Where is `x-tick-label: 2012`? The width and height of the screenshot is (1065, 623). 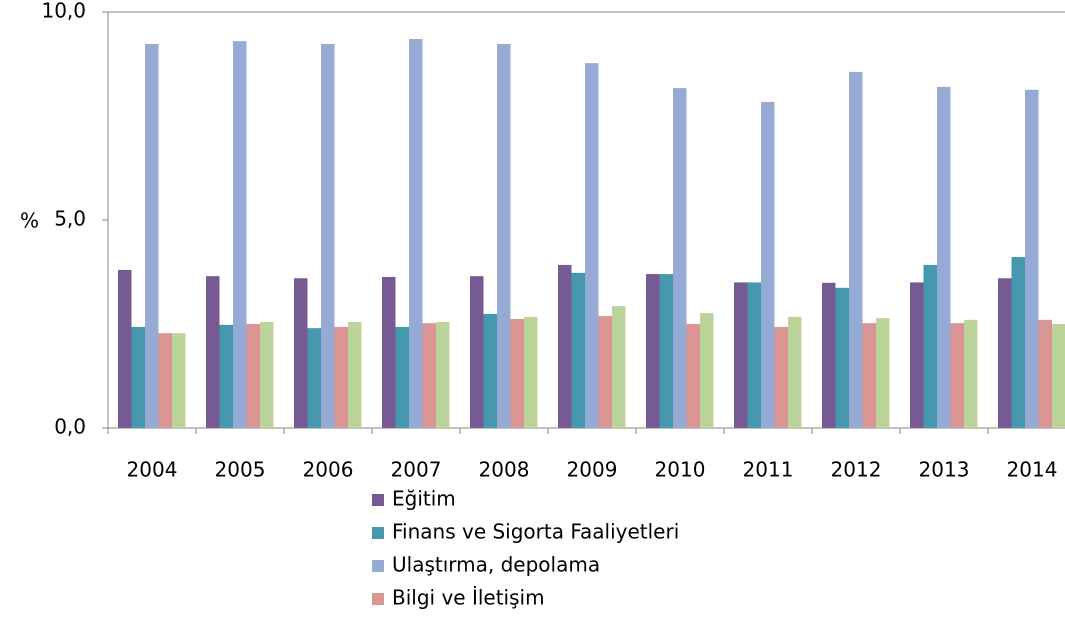 x-tick-label: 2012 is located at coordinates (856, 470).